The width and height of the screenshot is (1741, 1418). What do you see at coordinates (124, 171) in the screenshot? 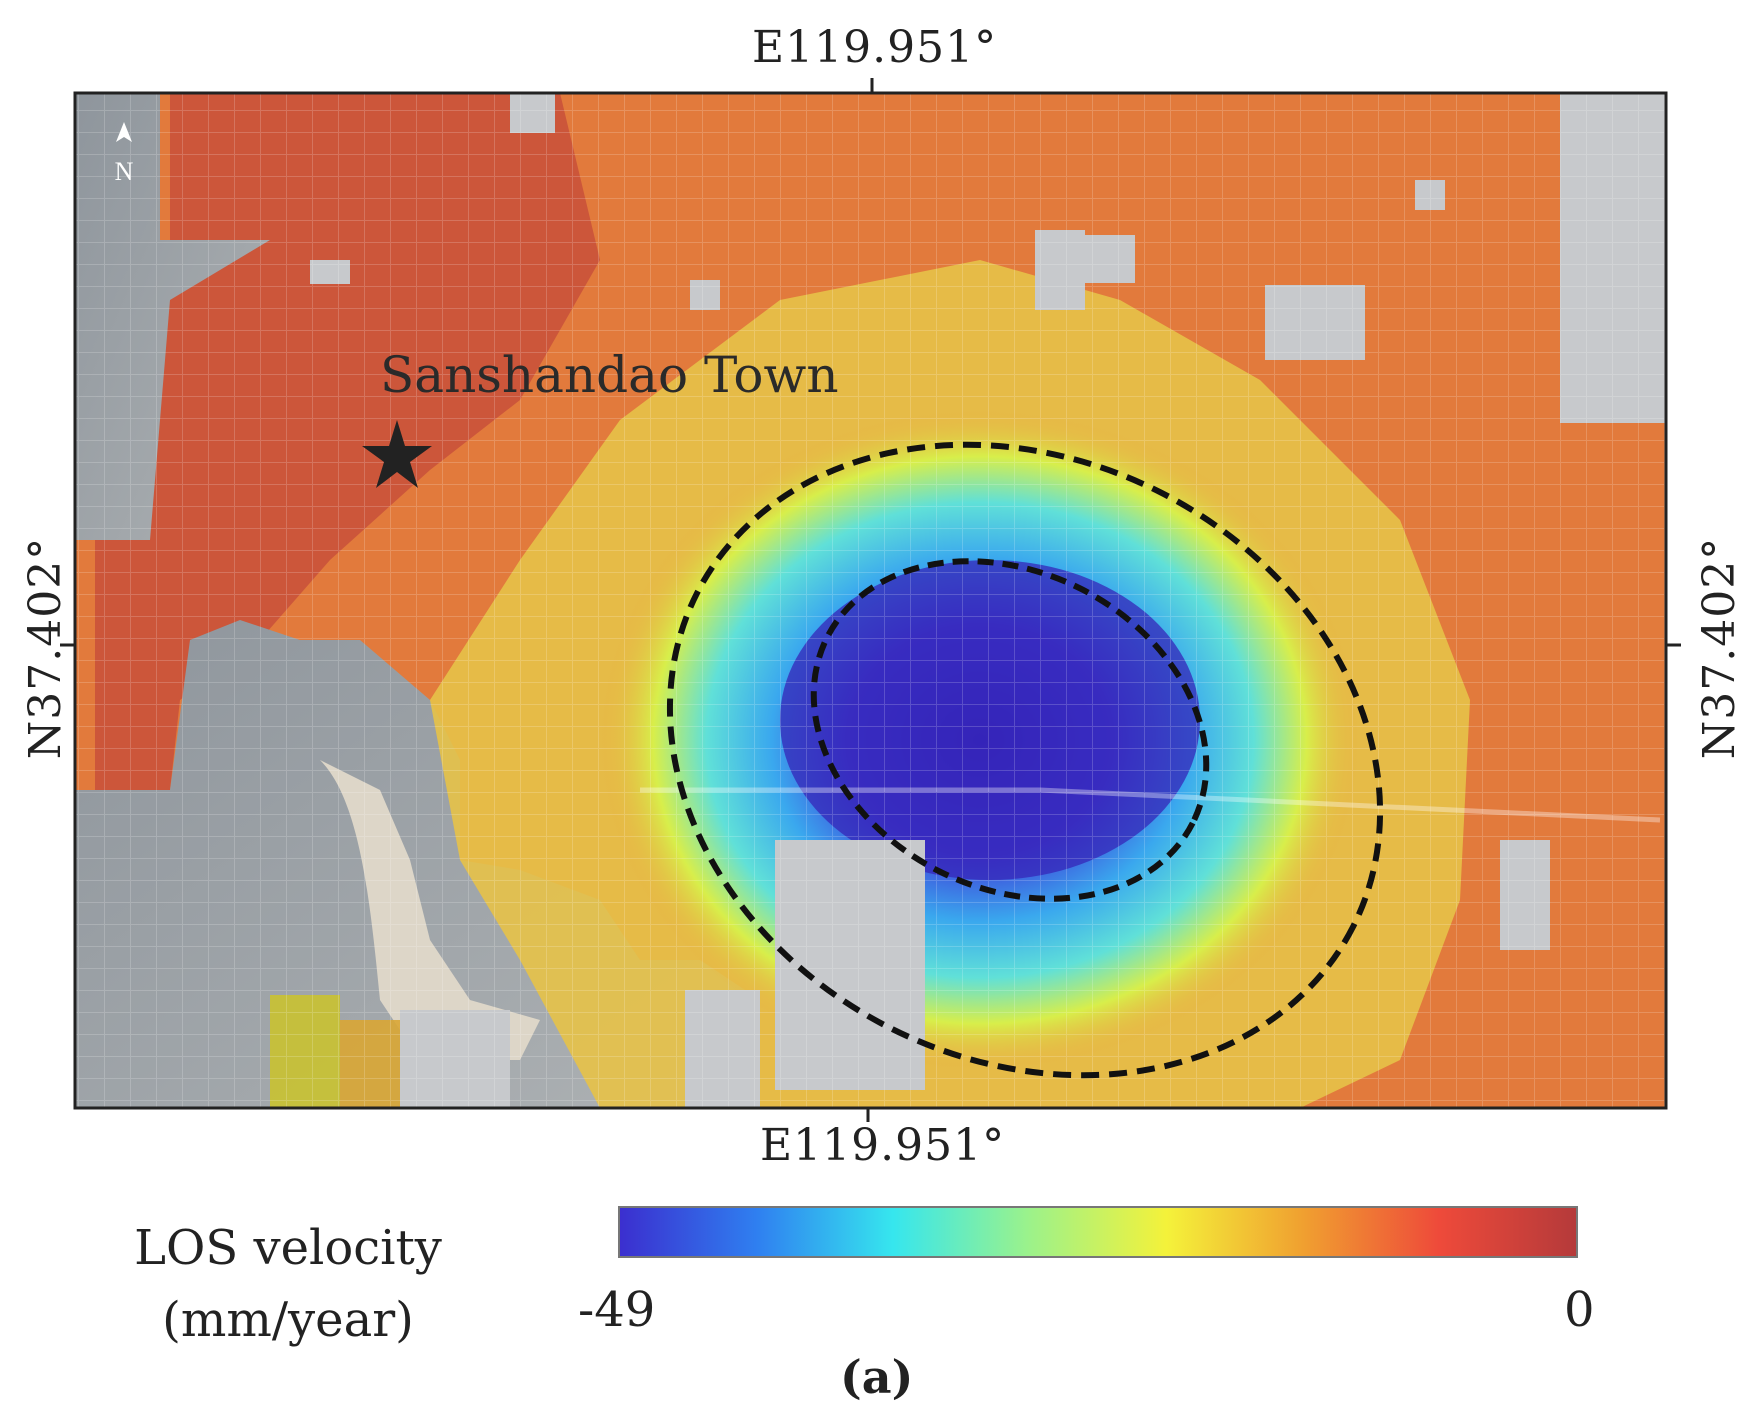
I see `north-label: N` at bounding box center [124, 171].